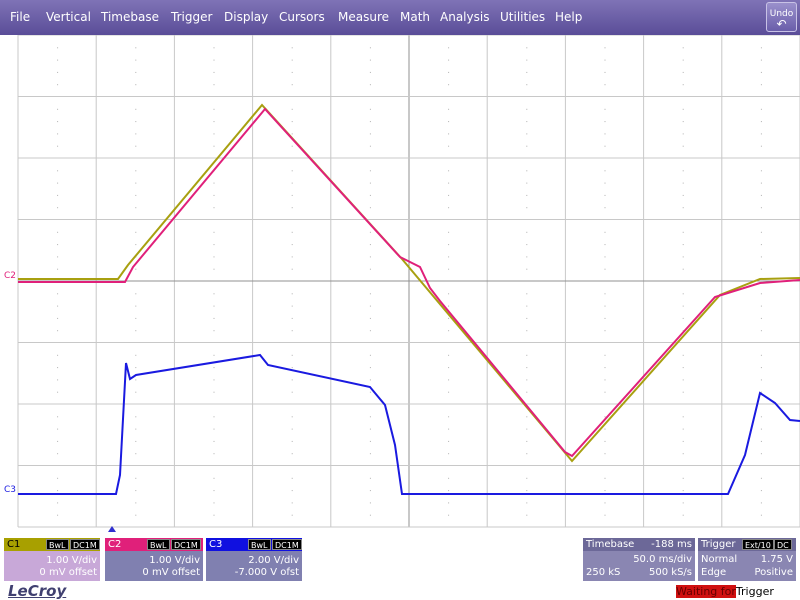  Describe the element at coordinates (523, 17) in the screenshot. I see `menu-utilities: Utilities` at that location.